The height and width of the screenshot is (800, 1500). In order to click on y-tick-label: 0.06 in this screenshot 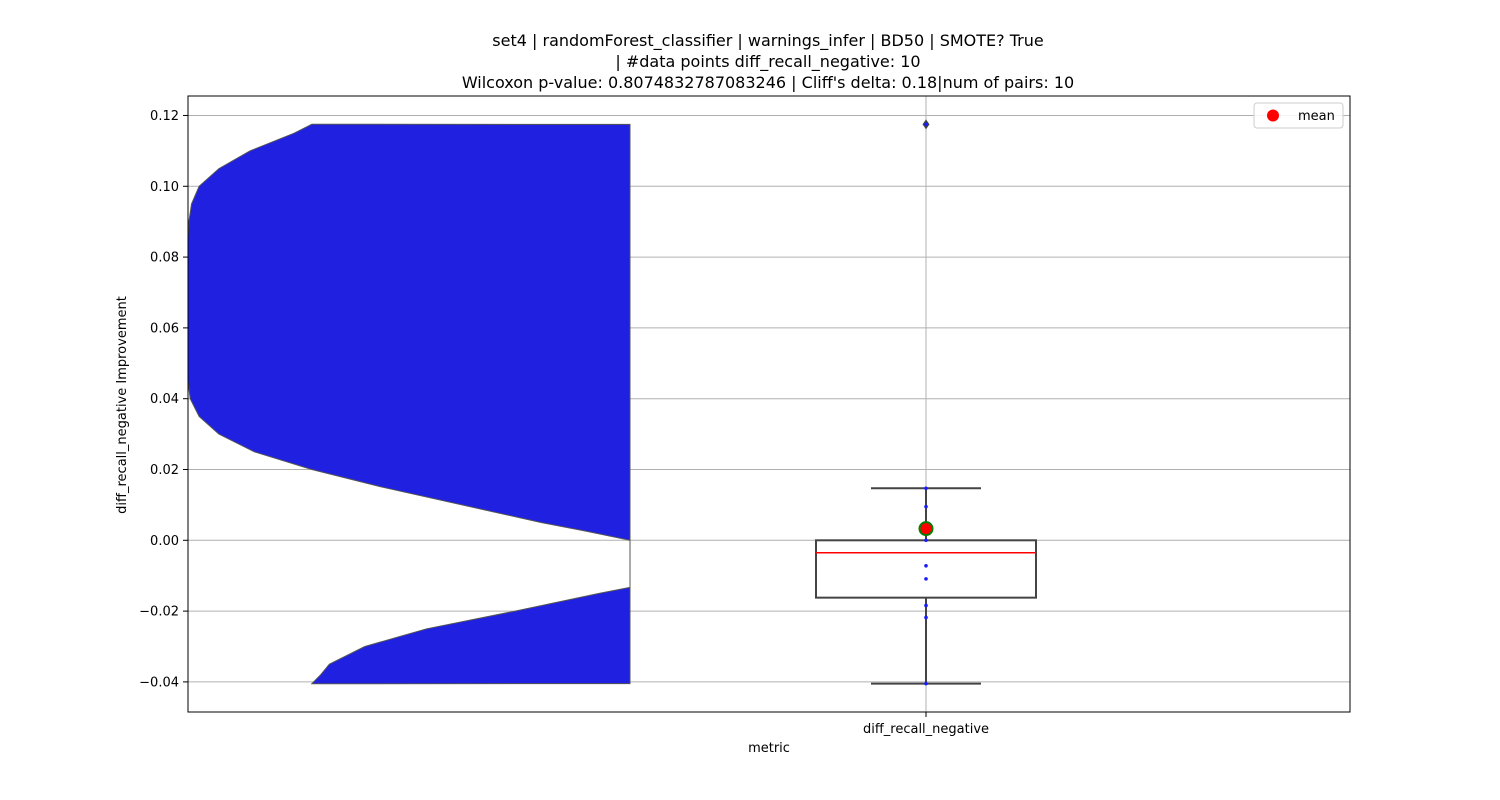, I will do `click(164, 328)`.